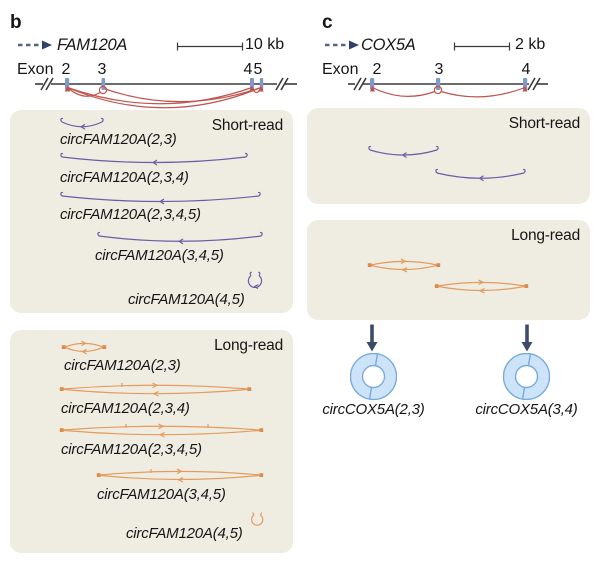 The image size is (600, 567). I want to click on gene-name: FAM120A, so click(92, 45).